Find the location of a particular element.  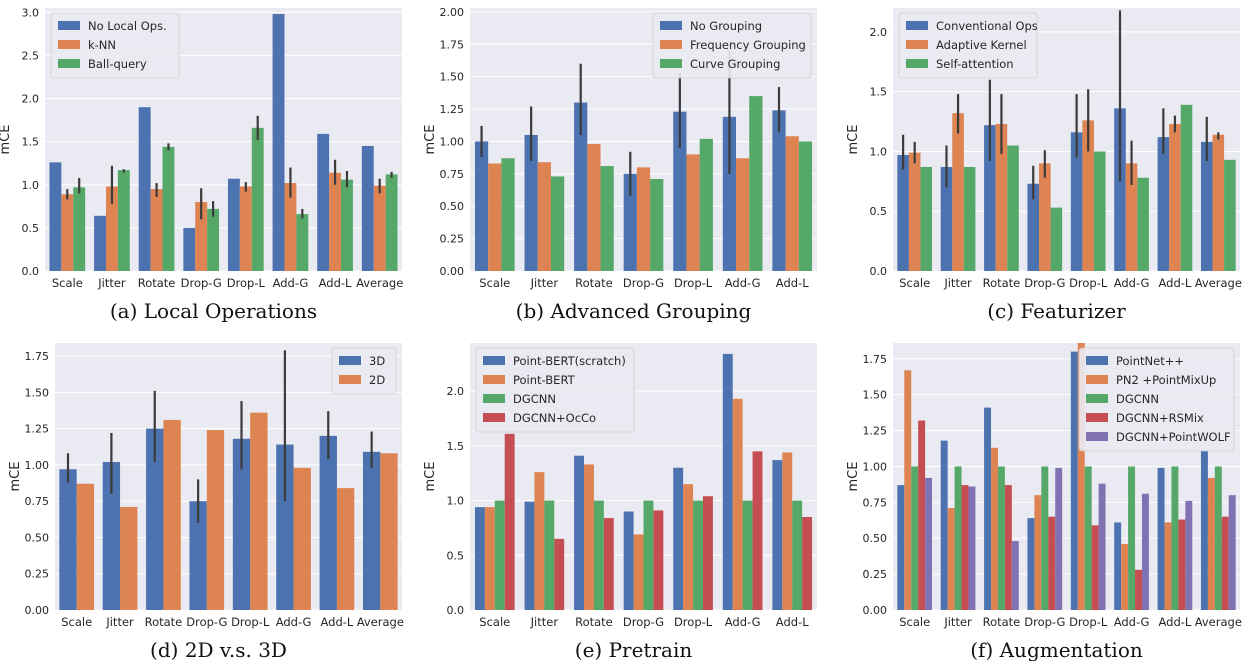

bar-no-local-ops-jitter is located at coordinates (100, 243).